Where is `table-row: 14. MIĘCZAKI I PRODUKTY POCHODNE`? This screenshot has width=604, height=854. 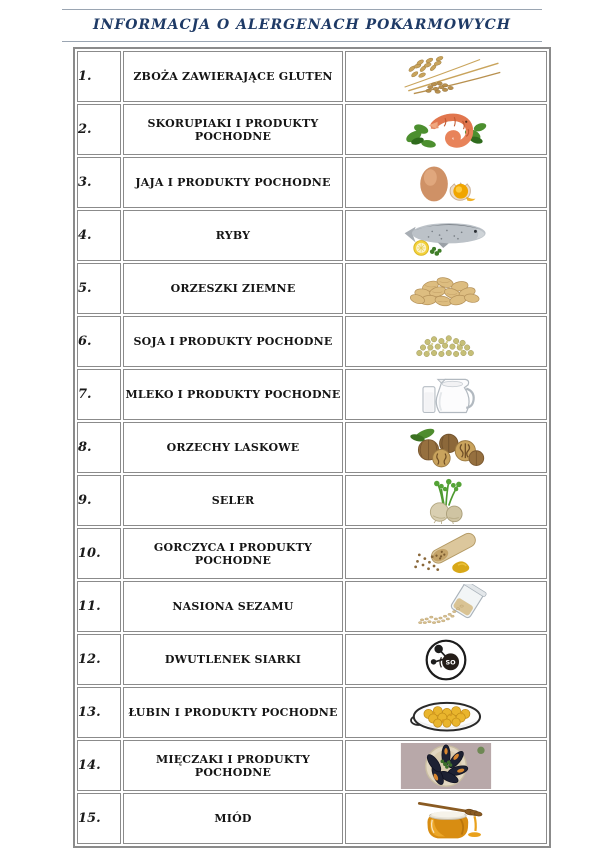 table-row: 14. MIĘCZAKI I PRODUKTY POCHODNE is located at coordinates (312, 765).